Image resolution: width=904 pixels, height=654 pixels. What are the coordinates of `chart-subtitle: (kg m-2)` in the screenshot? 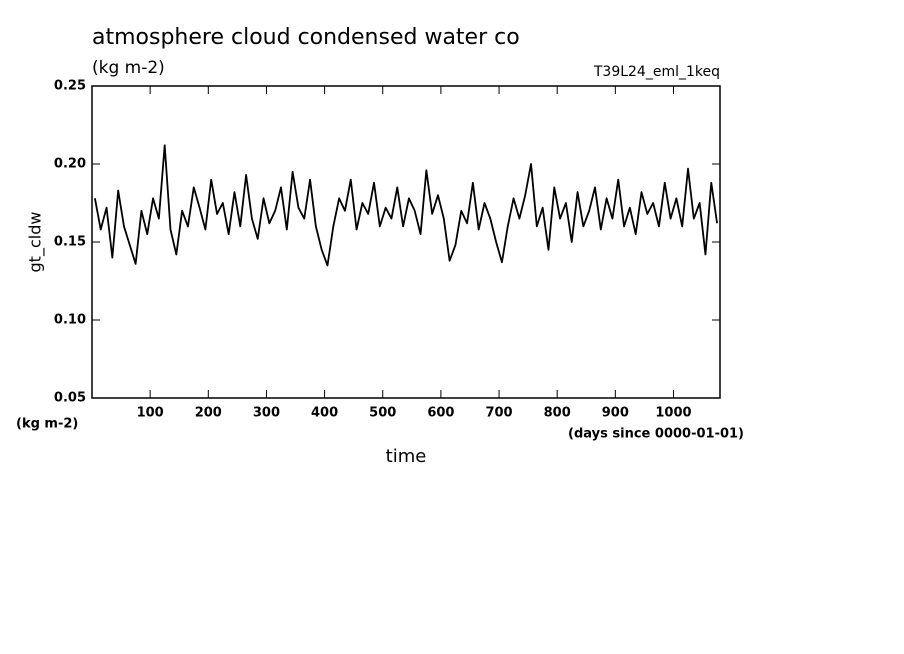 It's located at (128, 68).